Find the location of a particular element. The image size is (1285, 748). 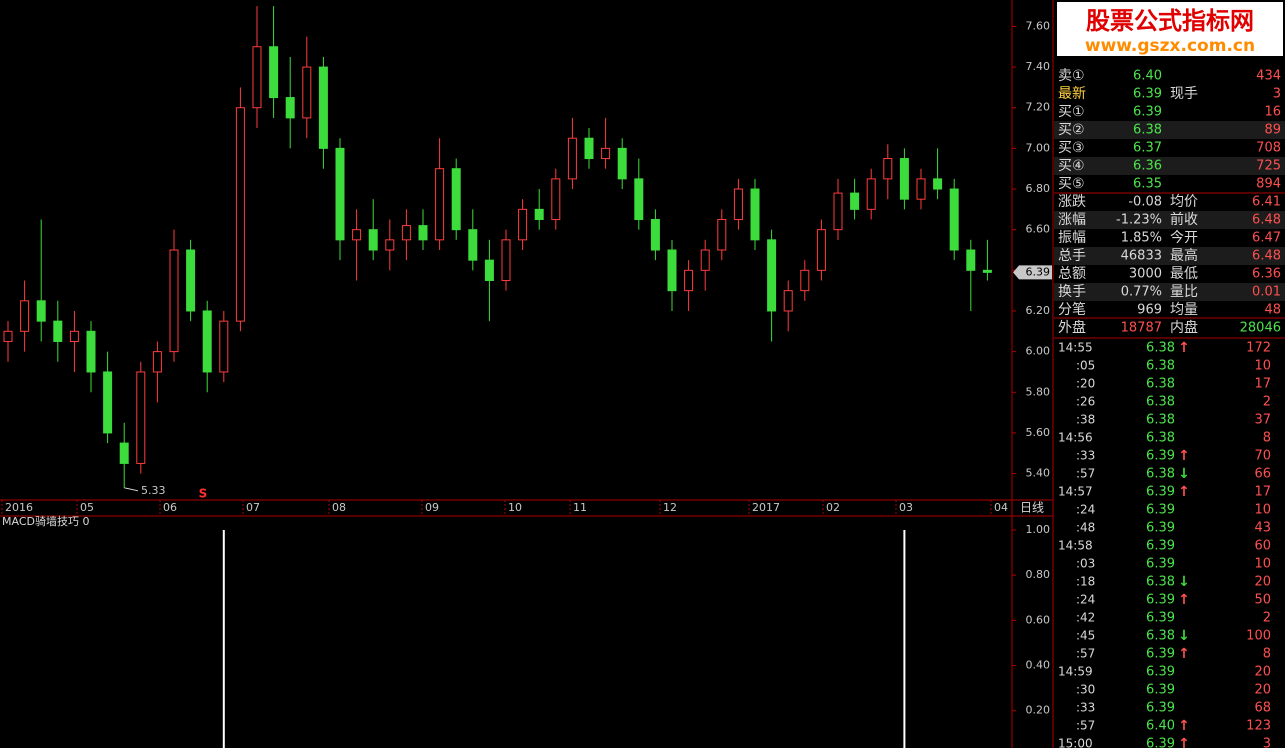

stat-label: 振幅 is located at coordinates (1072, 238).